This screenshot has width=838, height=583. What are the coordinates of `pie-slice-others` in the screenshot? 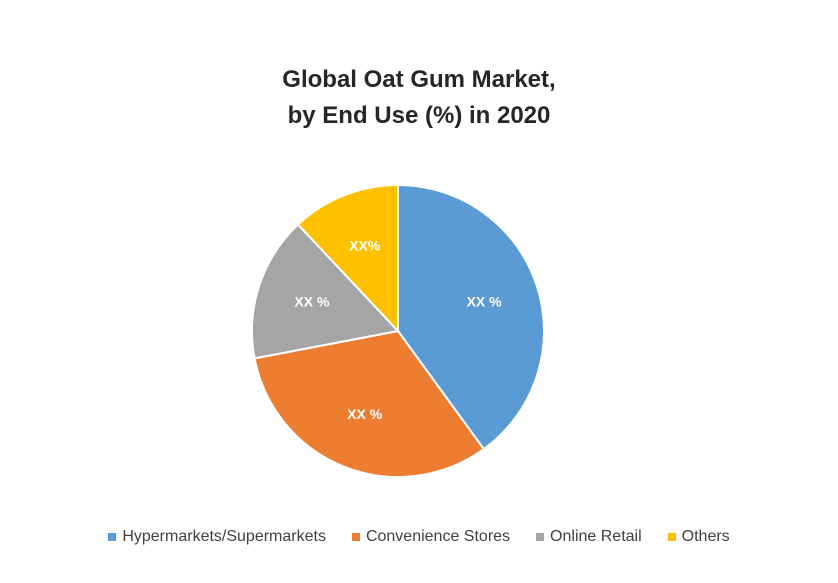 It's located at (347, 258).